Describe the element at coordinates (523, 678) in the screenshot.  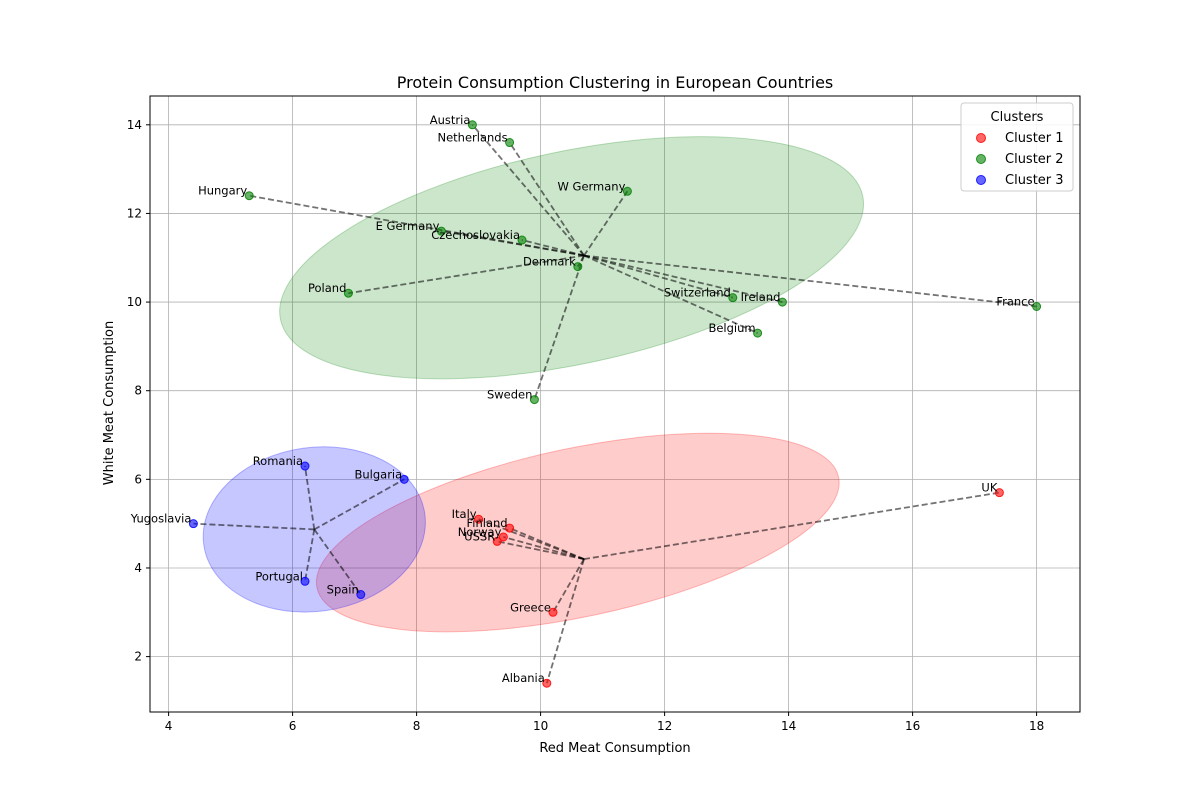
I see `point-label: Albania` at that location.